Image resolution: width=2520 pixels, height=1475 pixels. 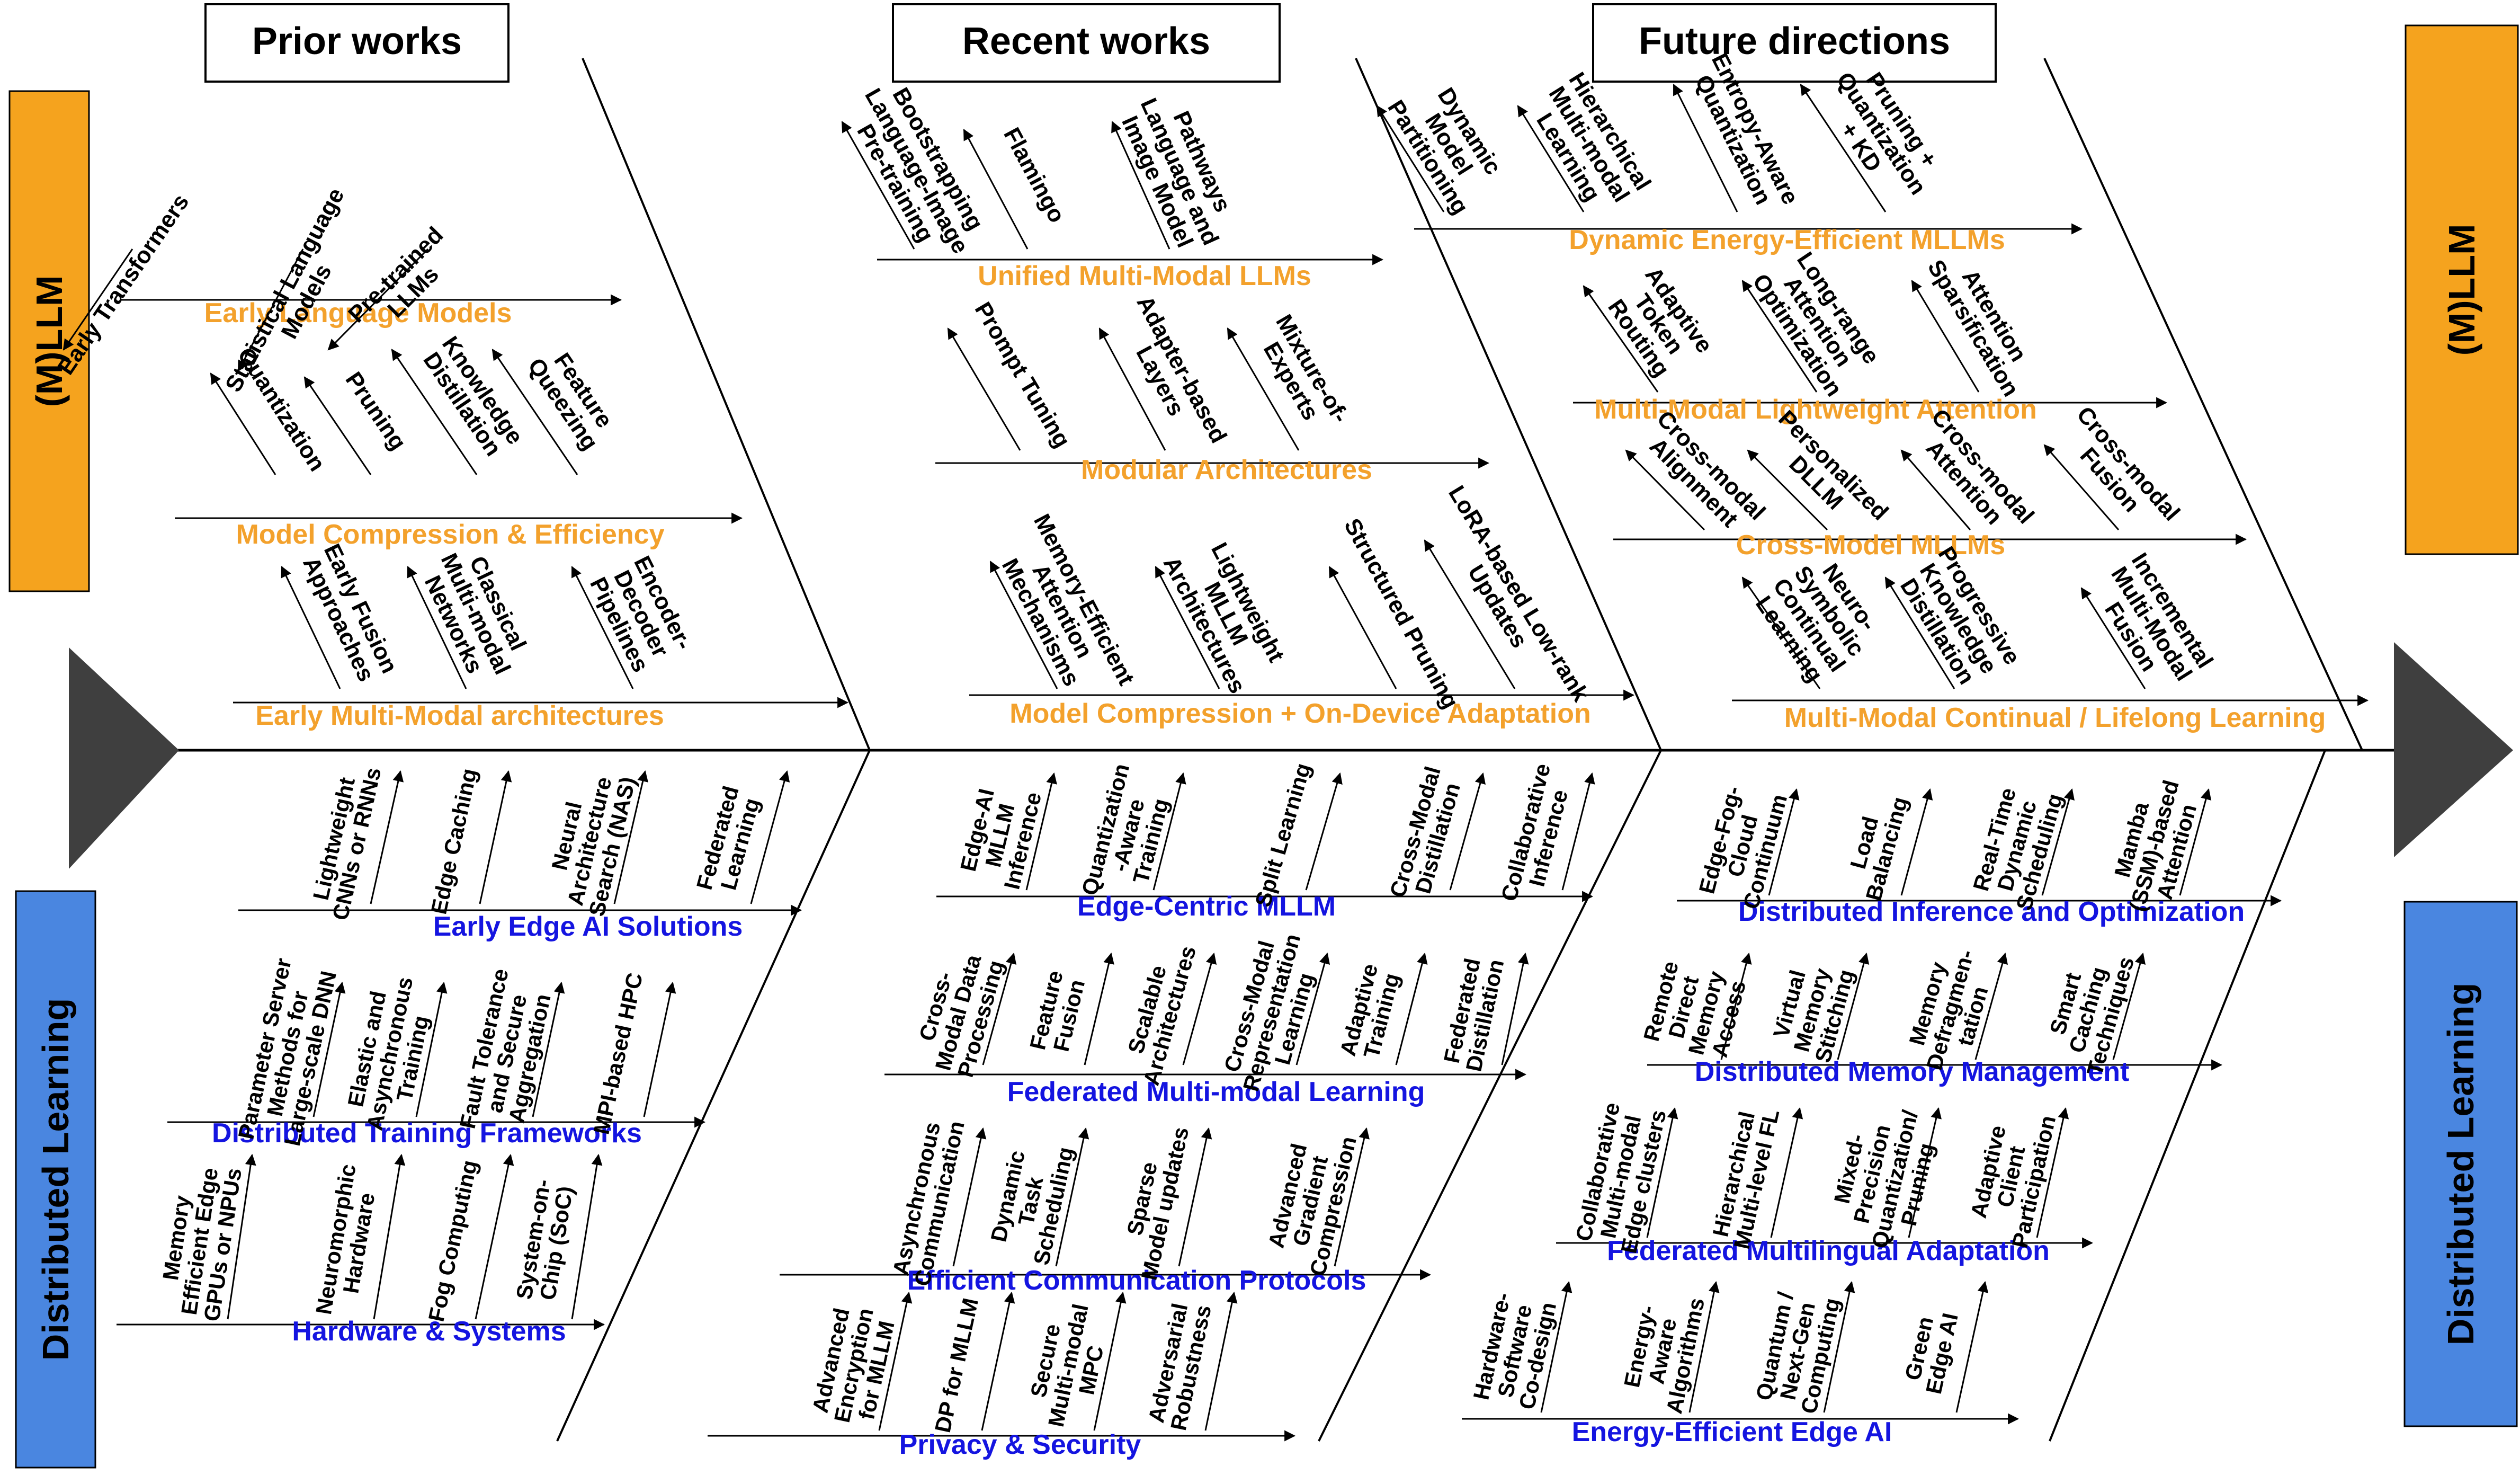 What do you see at coordinates (347, 1241) in the screenshot?
I see `bottom-rib-label: NeuromorphicHardware` at bounding box center [347, 1241].